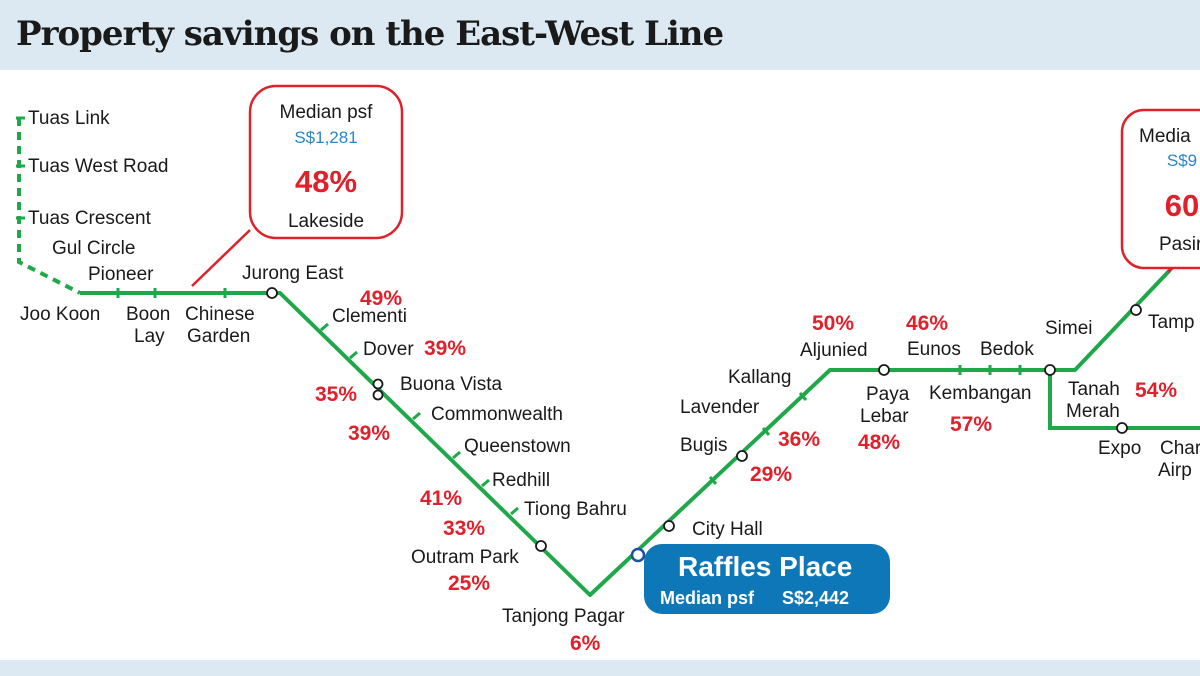 This screenshot has height=676, width=1200. Describe the element at coordinates (1069, 328) in the screenshot. I see `station-simei: Simei` at that location.